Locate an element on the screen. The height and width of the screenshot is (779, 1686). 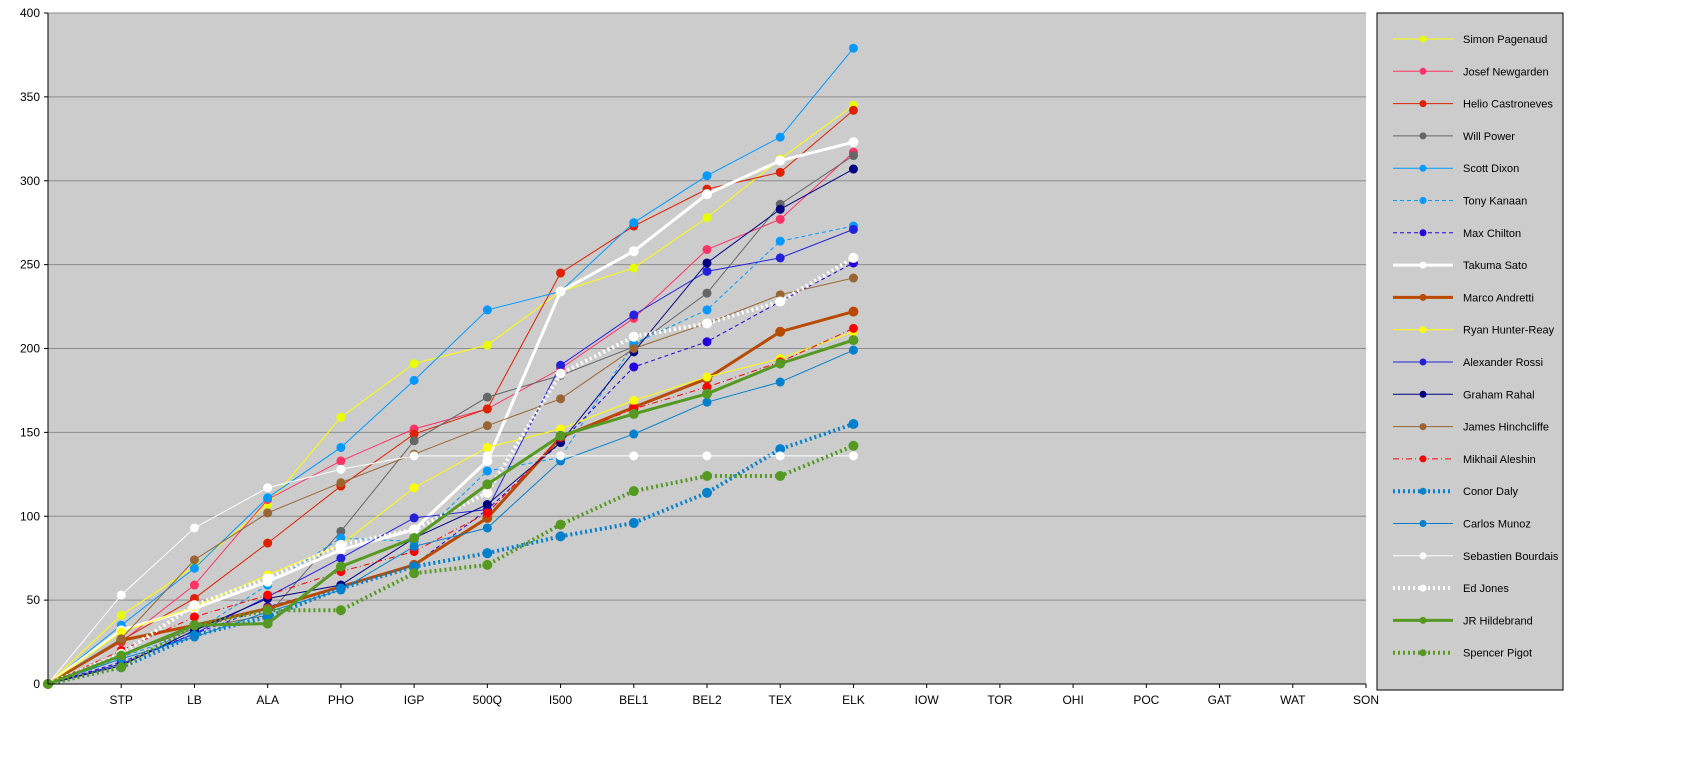
legend-item: Josef Newgarden is located at coordinates (1471, 72).